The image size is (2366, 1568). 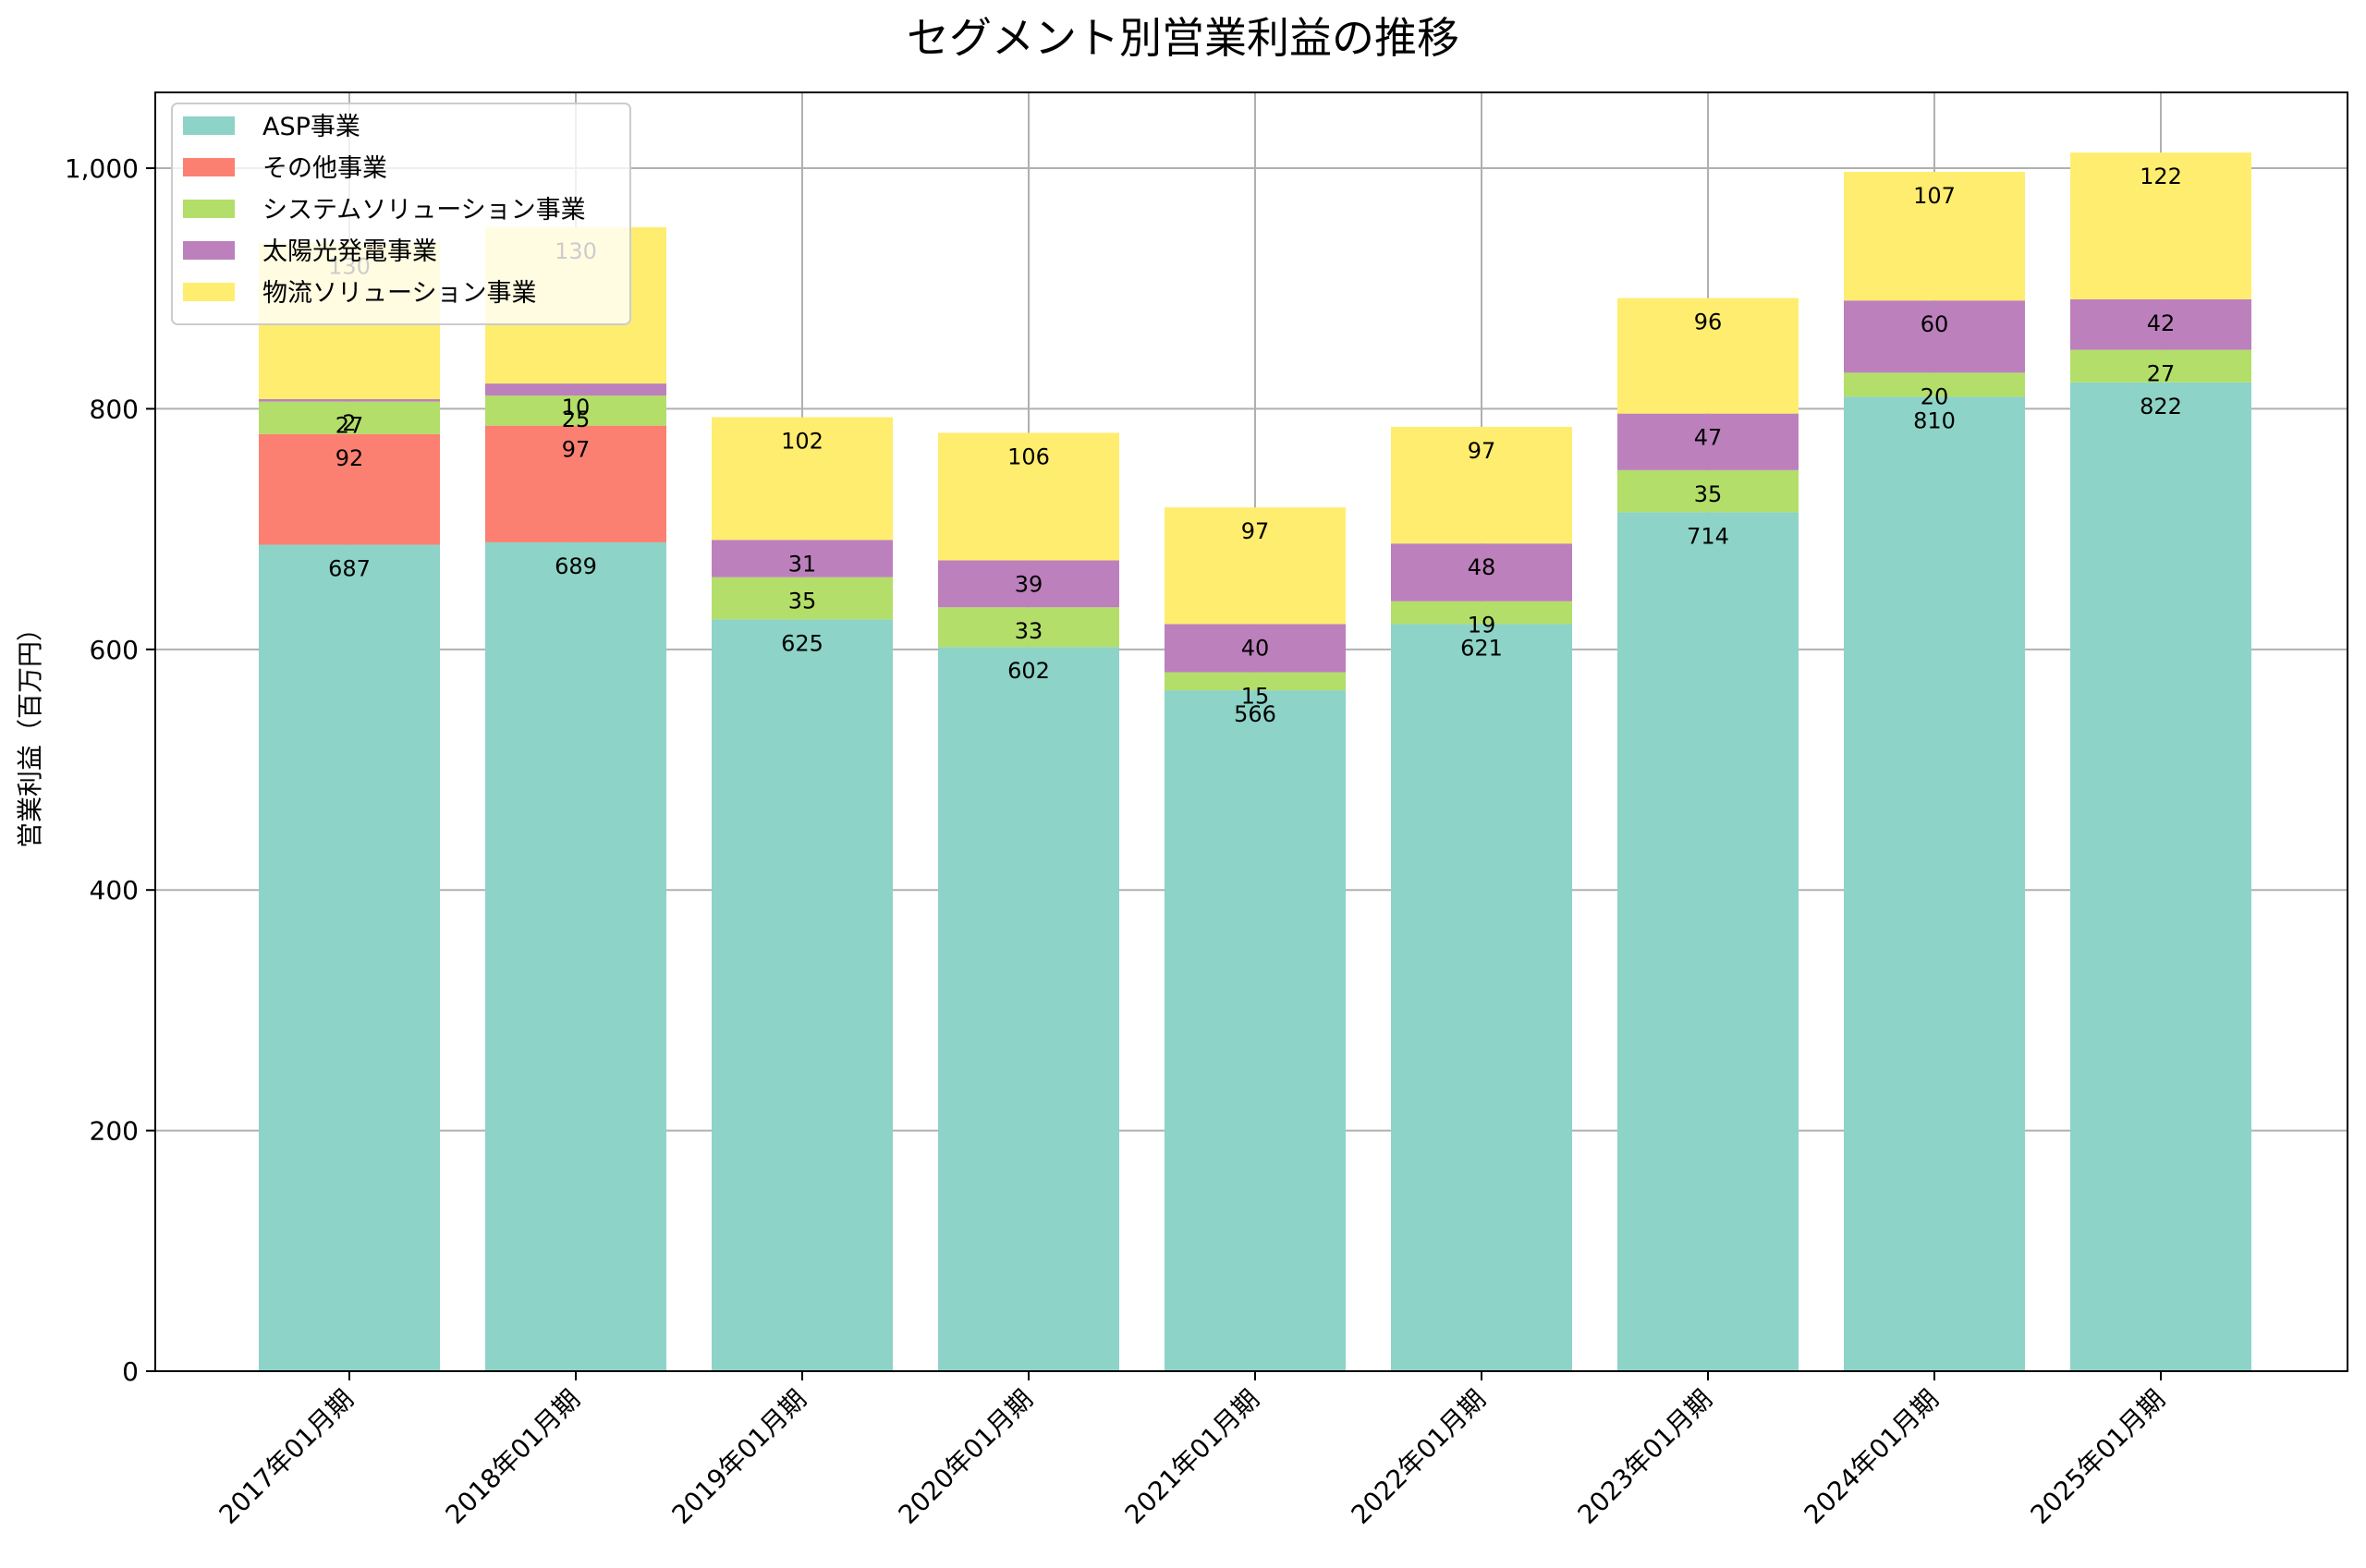 What do you see at coordinates (2161, 406) in the screenshot?
I see `data-label: 822` at bounding box center [2161, 406].